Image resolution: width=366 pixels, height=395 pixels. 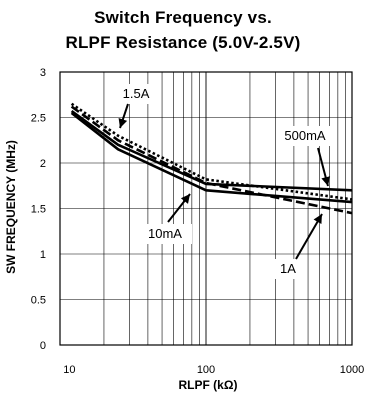 What do you see at coordinates (43, 164) in the screenshot?
I see `y-tick-label: 2` at bounding box center [43, 164].